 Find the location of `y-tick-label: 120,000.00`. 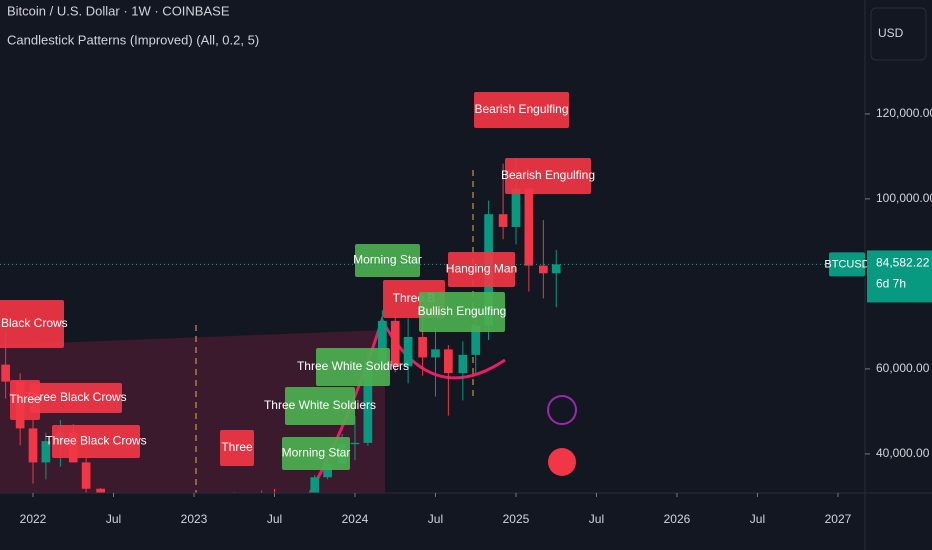

y-tick-label: 120,000.00 is located at coordinates (904, 113).